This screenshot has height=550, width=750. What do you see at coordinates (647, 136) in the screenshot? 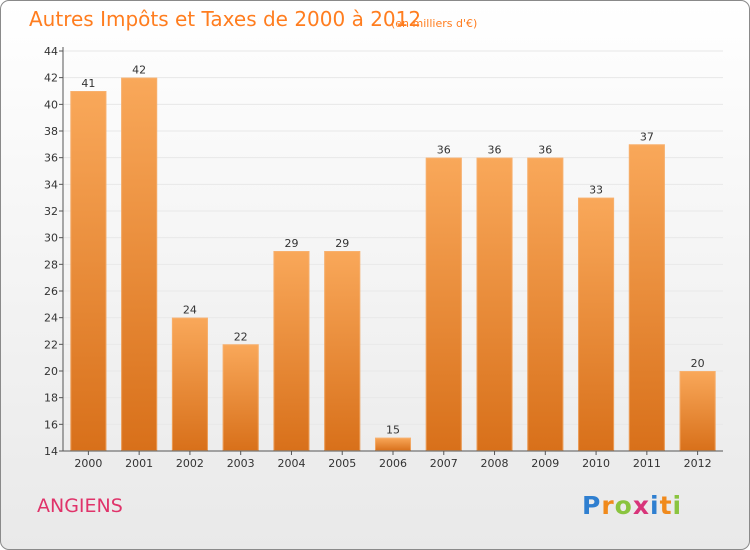
I see `value-label: 37` at bounding box center [647, 136].